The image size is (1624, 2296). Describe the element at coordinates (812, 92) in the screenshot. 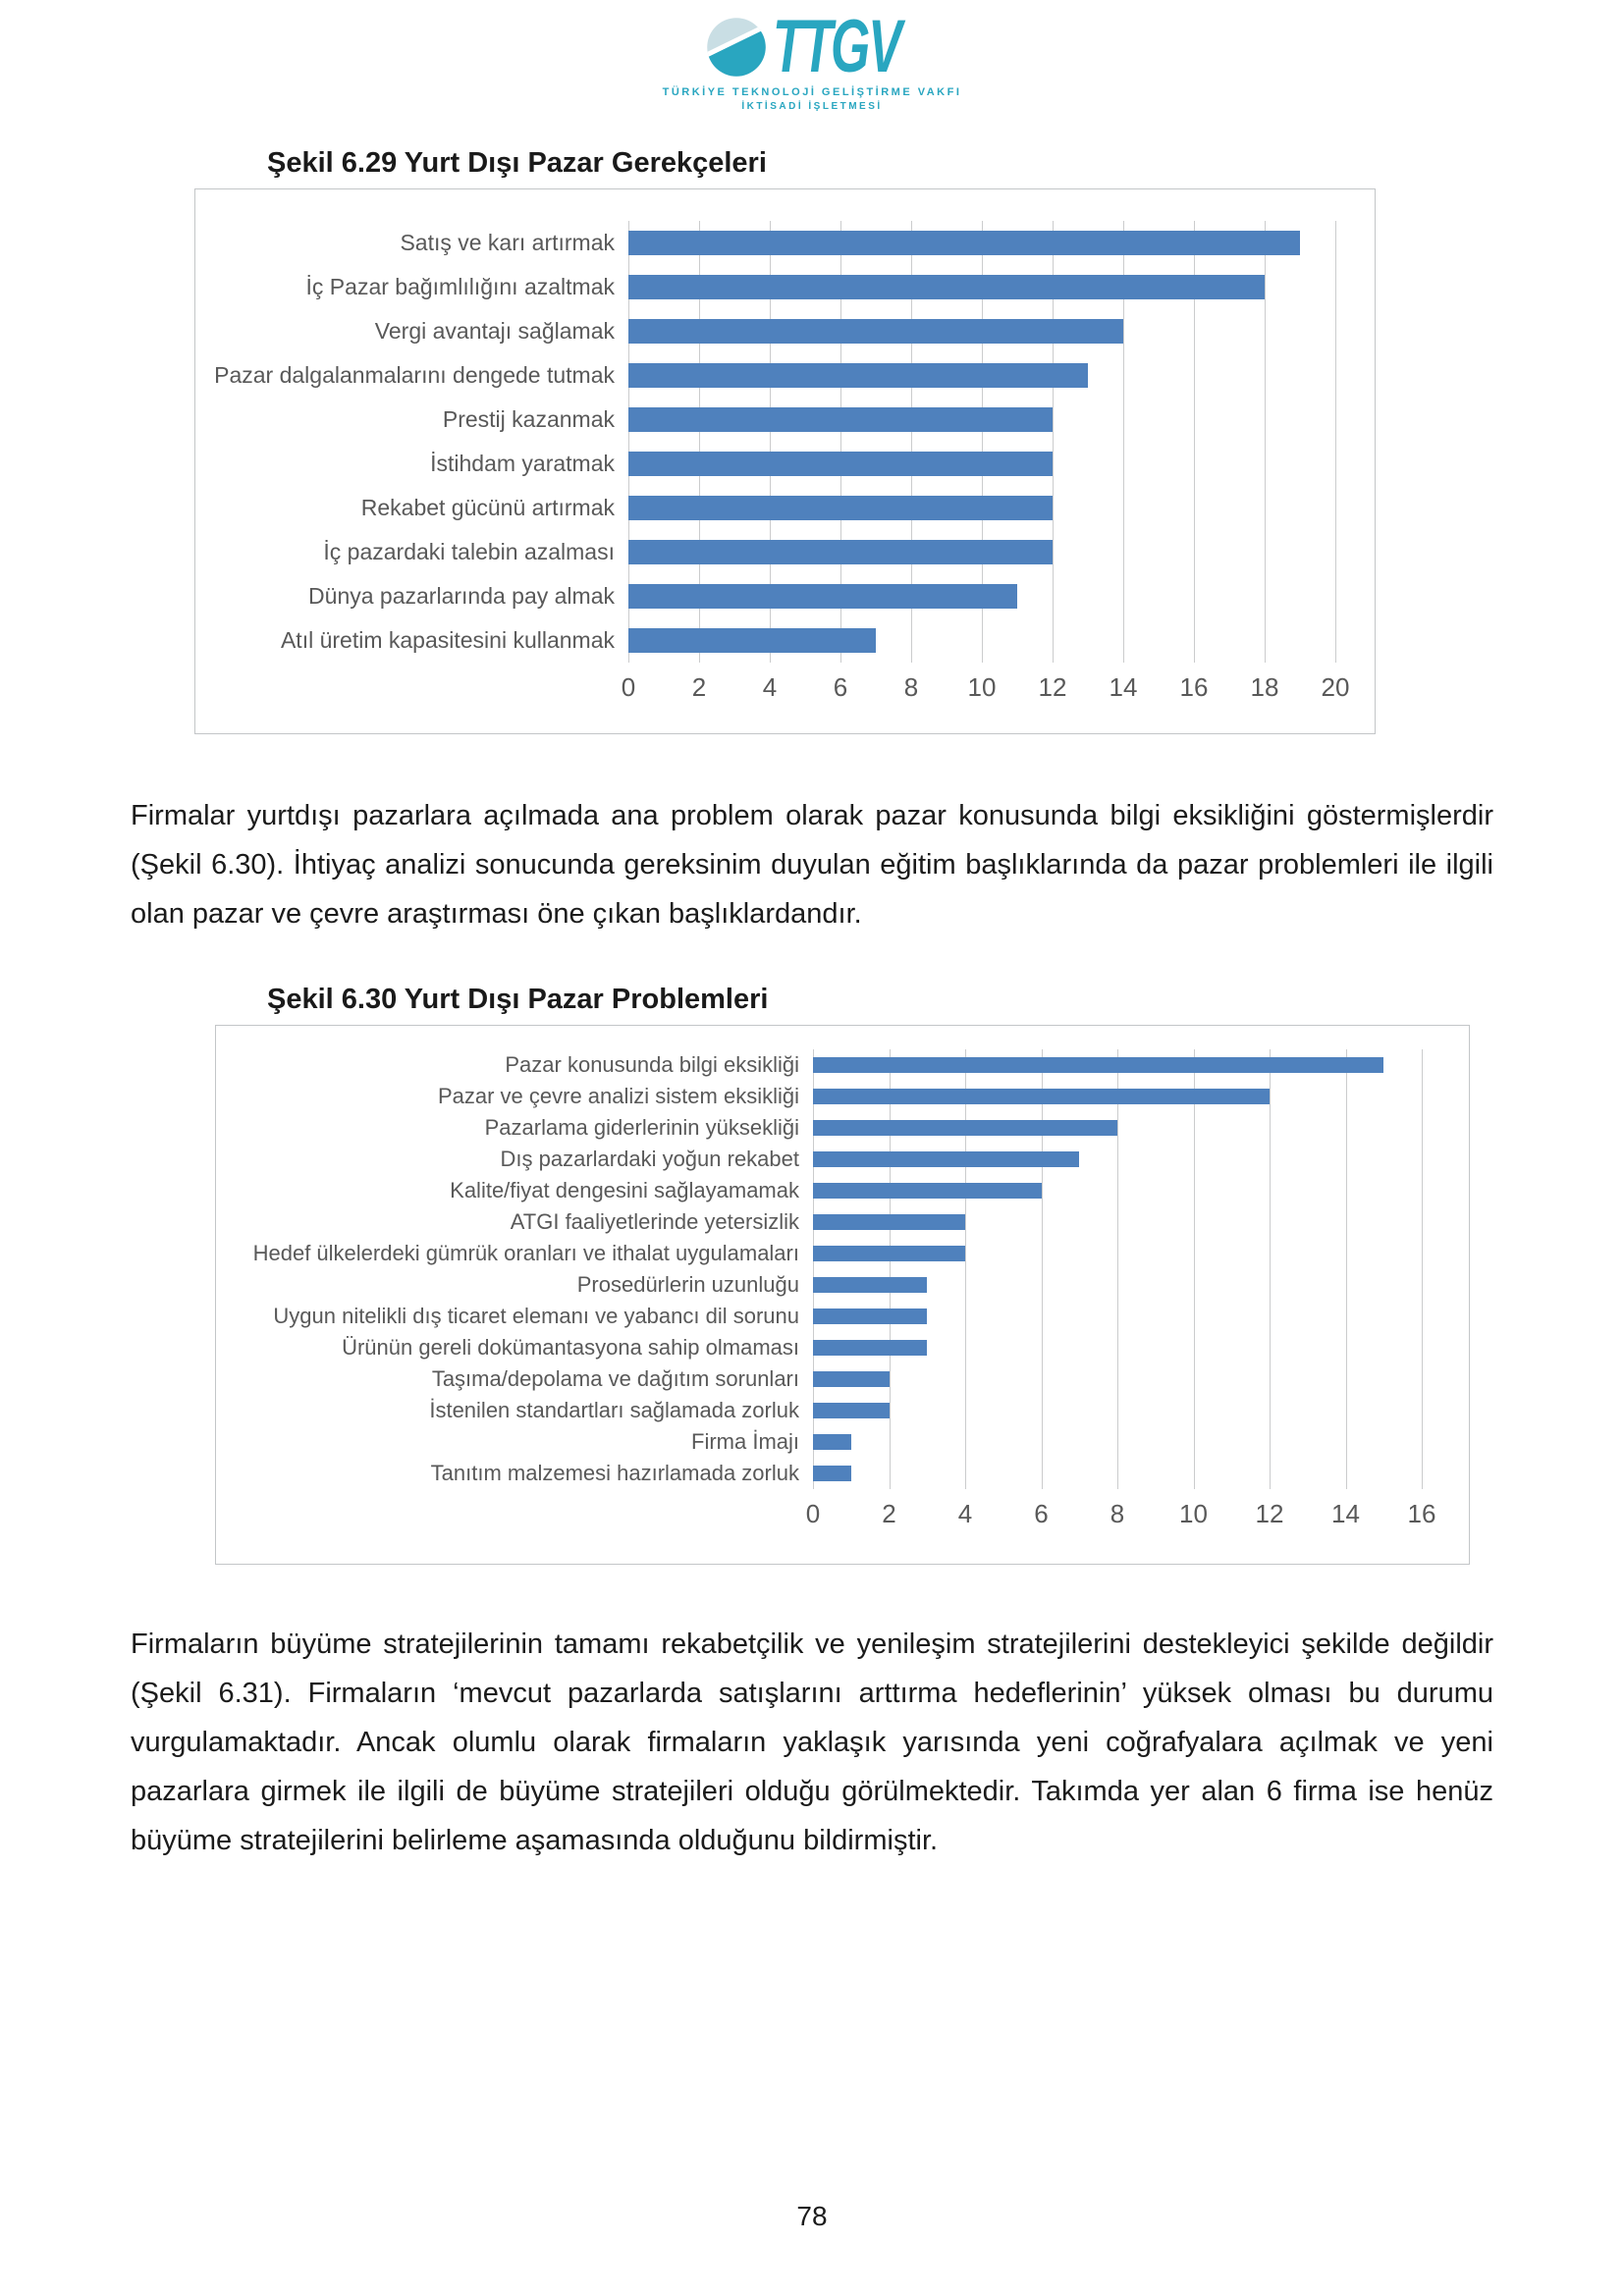

I see `logo-subtitle-line1: TÜRKİYE TEKNOLOJİ GELİŞTİRME VAKFI` at that location.